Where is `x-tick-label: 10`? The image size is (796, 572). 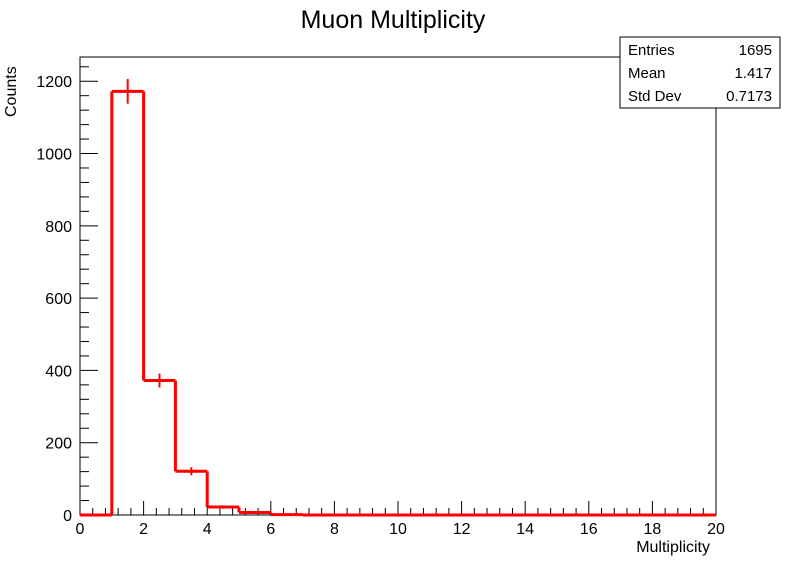 x-tick-label: 10 is located at coordinates (398, 529).